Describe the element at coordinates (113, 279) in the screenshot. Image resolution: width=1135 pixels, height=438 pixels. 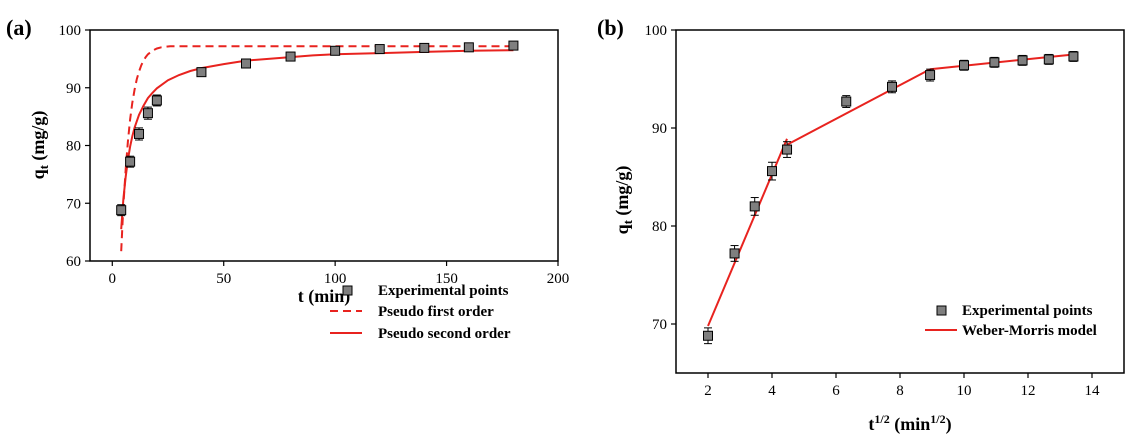
I see `x-tick-label-a: 0` at that location.